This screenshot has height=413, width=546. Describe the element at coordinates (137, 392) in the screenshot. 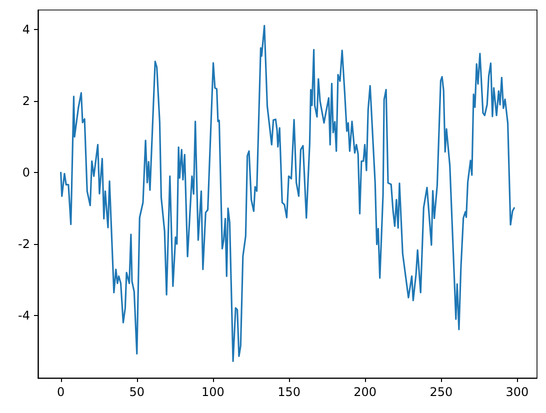

I see `x-tick-label: 50` at that location.